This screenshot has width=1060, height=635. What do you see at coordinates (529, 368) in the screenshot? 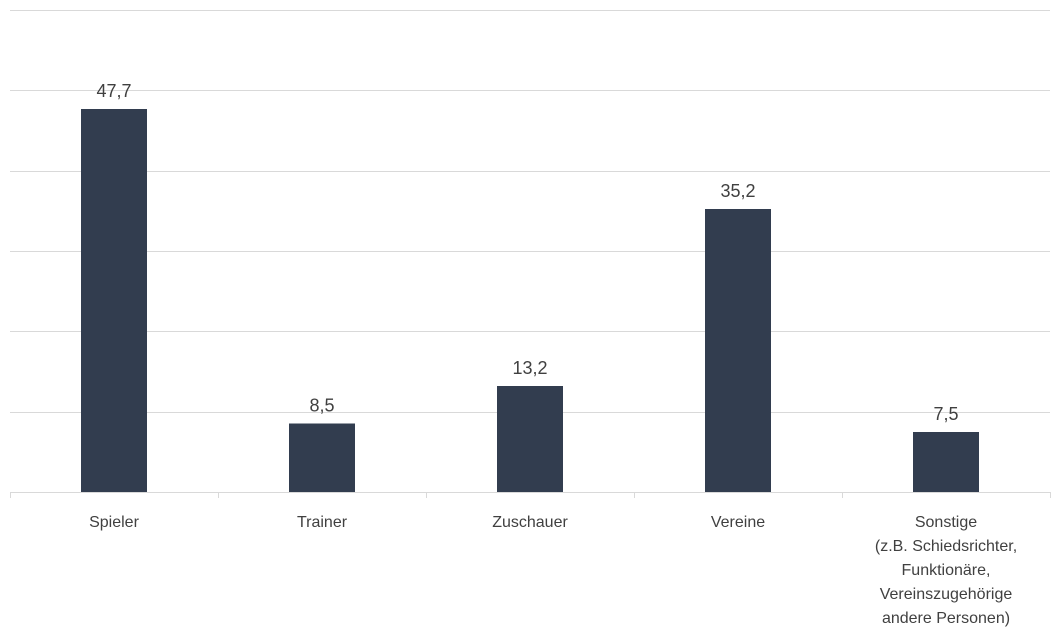
I see `data-label: 13,2` at bounding box center [529, 368].